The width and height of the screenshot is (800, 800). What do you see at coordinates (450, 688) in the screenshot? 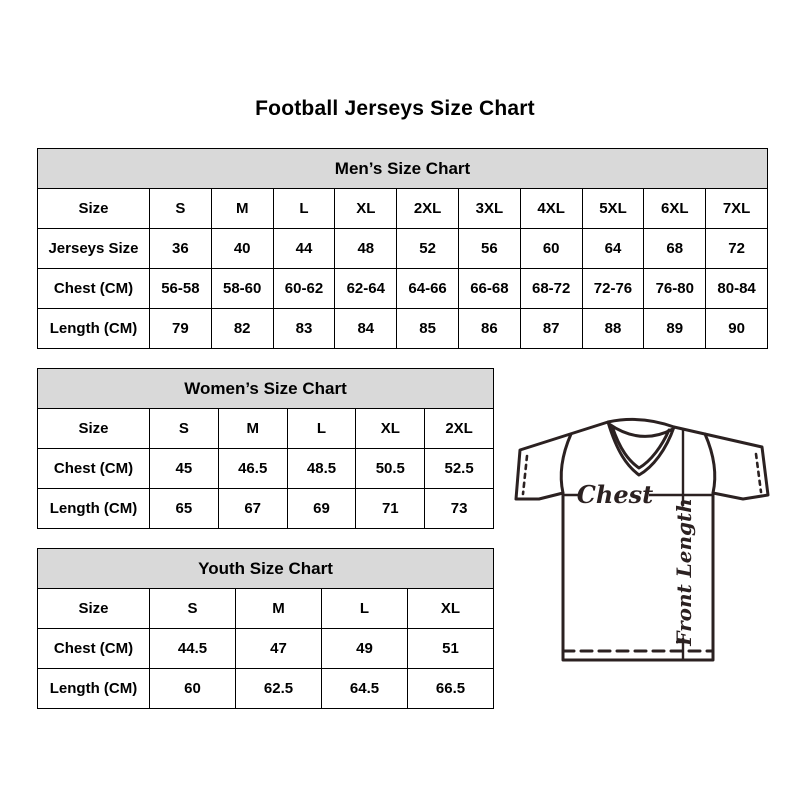
I see `value-cell: 66.5` at bounding box center [450, 688].